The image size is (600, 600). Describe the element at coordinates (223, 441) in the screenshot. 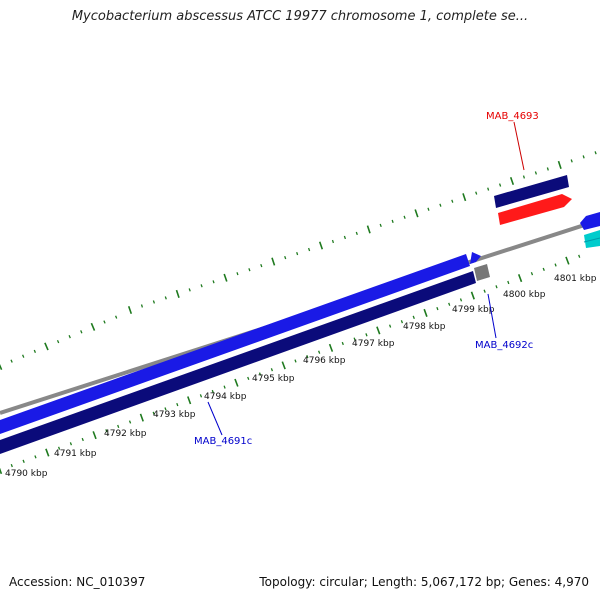

I see `gene-label-mab-4691c: MAB_4691c` at that location.